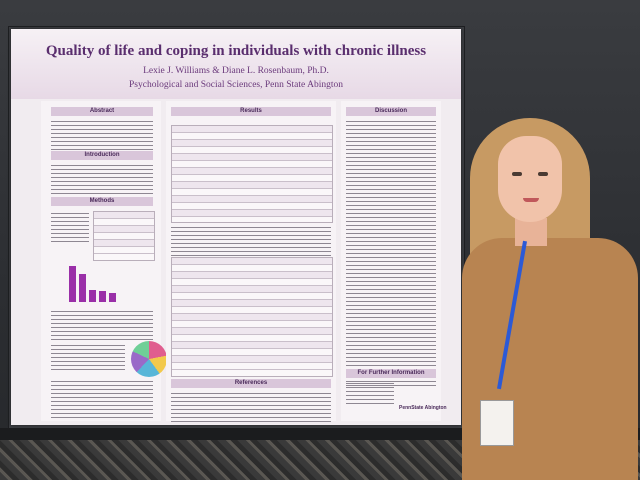 The image size is (640, 480). Describe the element at coordinates (102, 401) in the screenshot. I see `left-bottom-text` at that location.